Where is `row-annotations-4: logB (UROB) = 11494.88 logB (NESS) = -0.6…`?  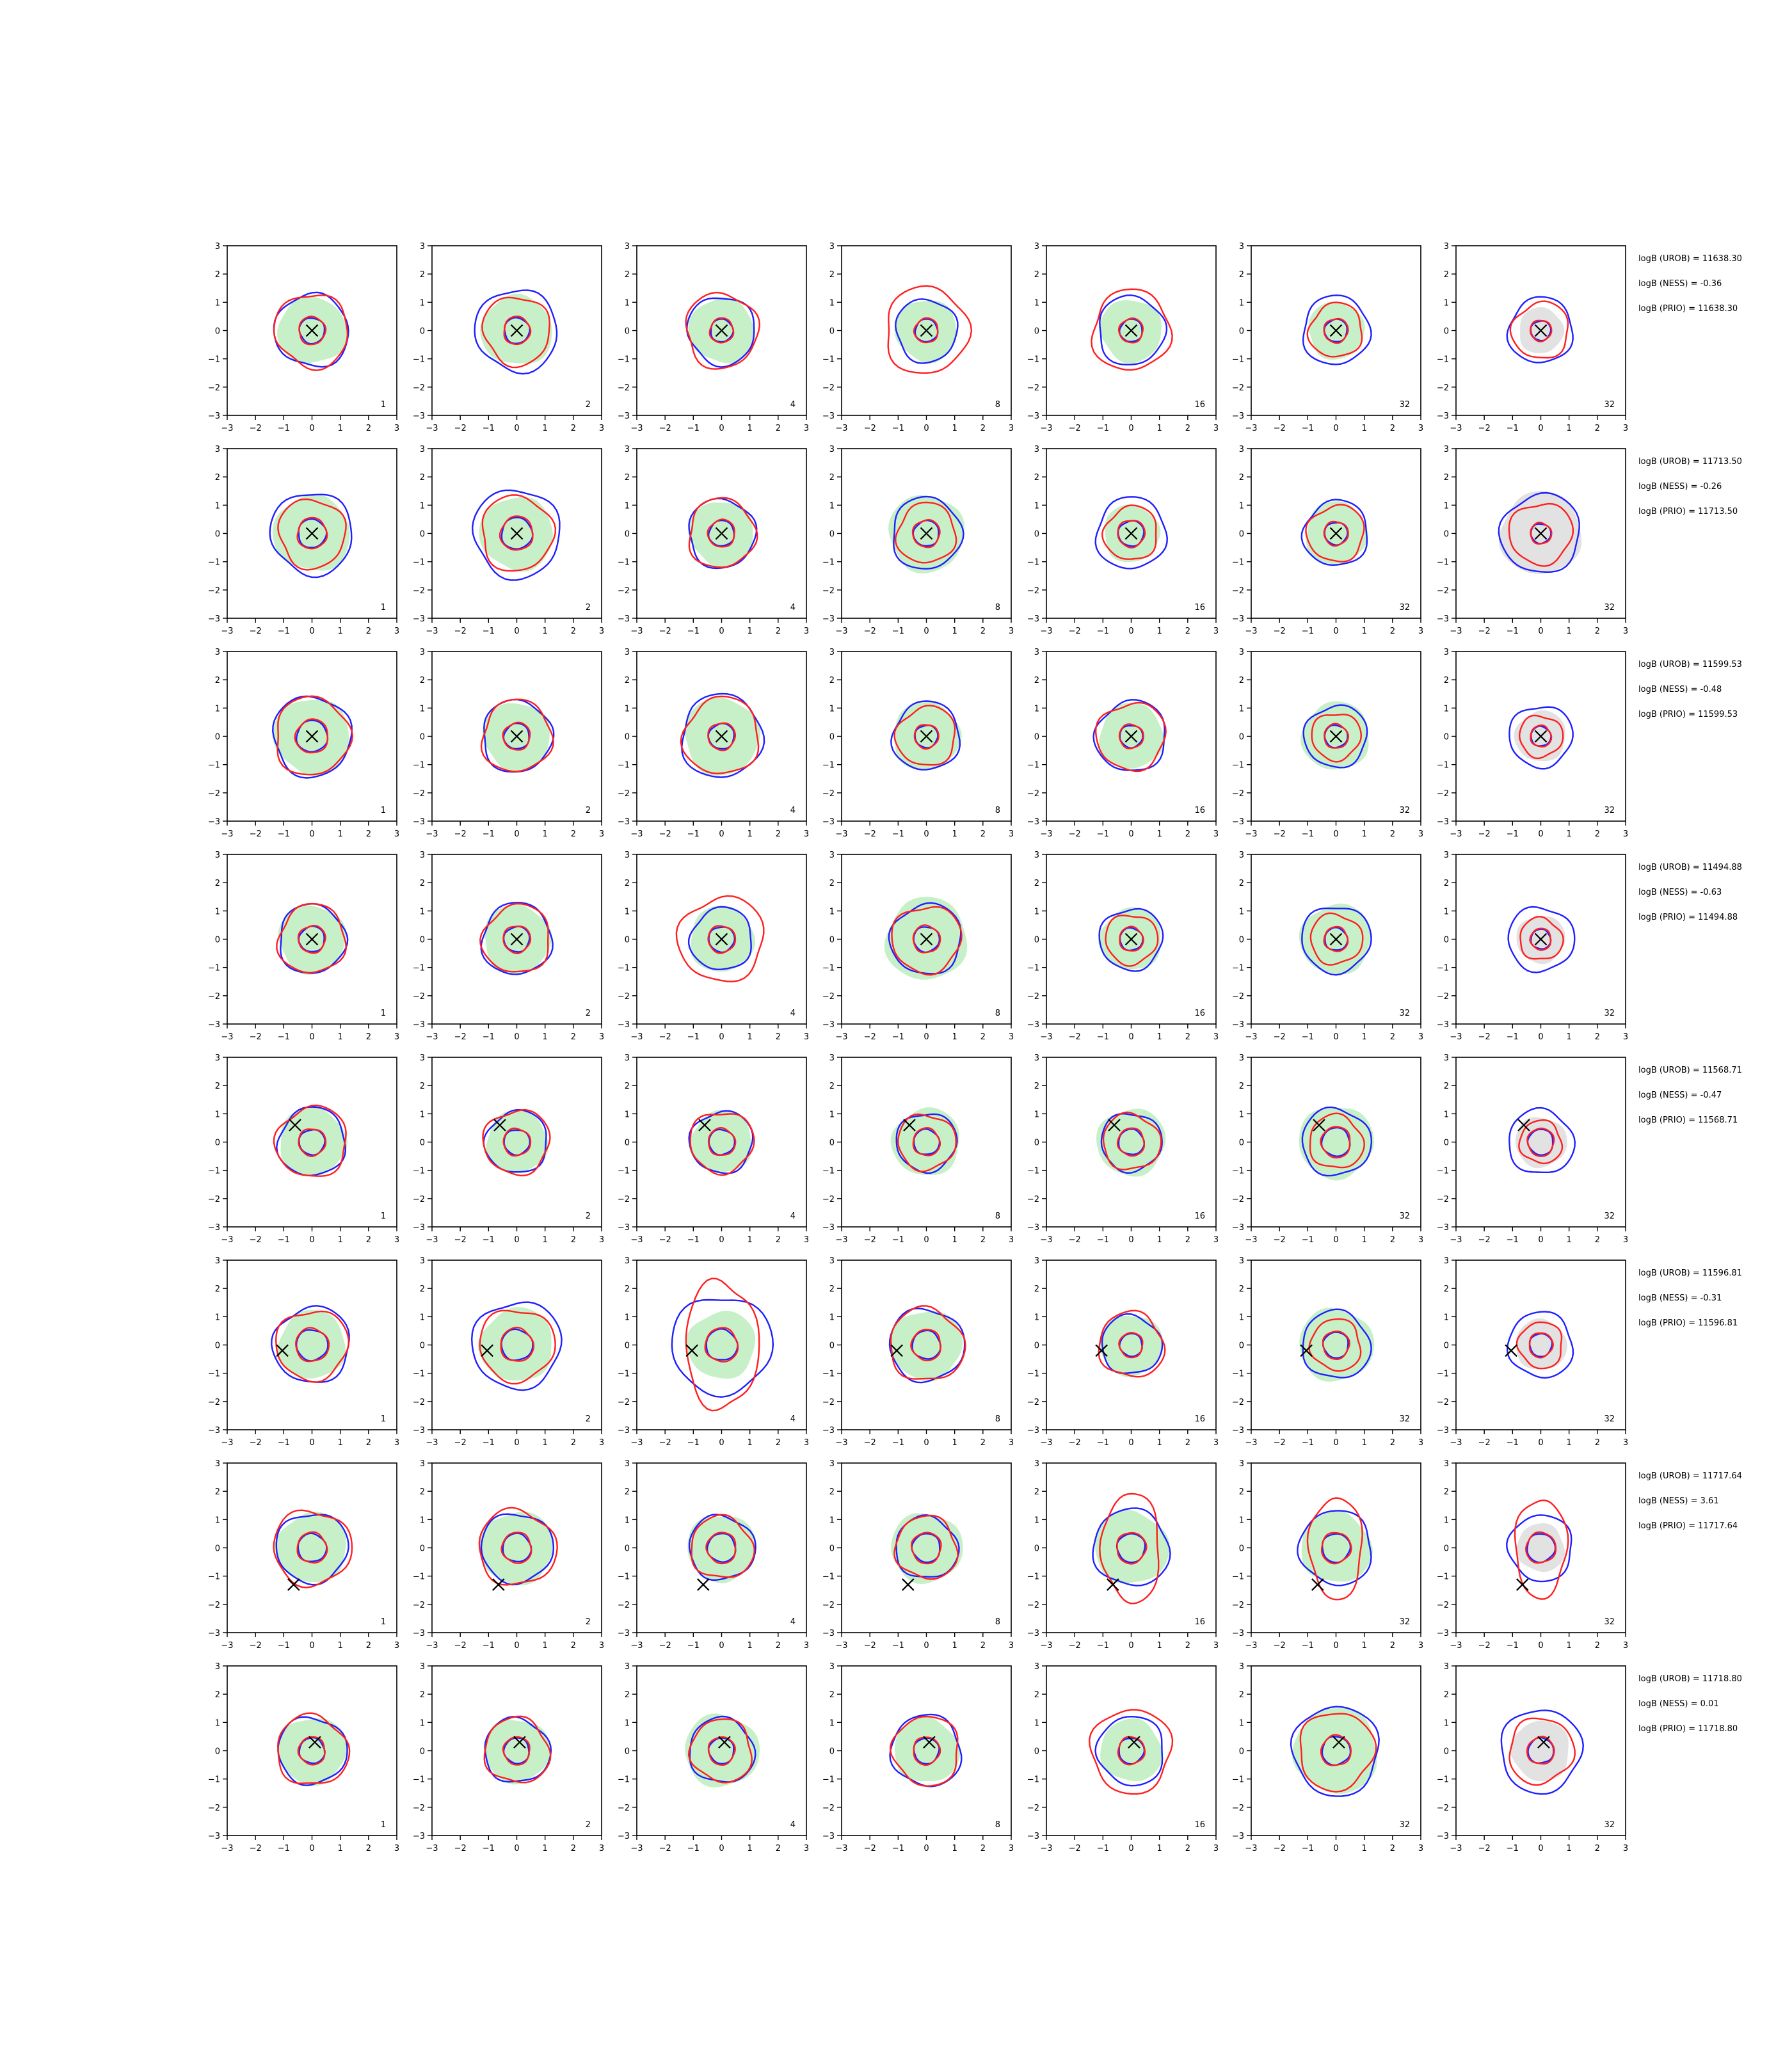 row-annotations-4: logB (UROB) = 11494.88 logB (NESS) = -0.6… is located at coordinates (1690, 892).